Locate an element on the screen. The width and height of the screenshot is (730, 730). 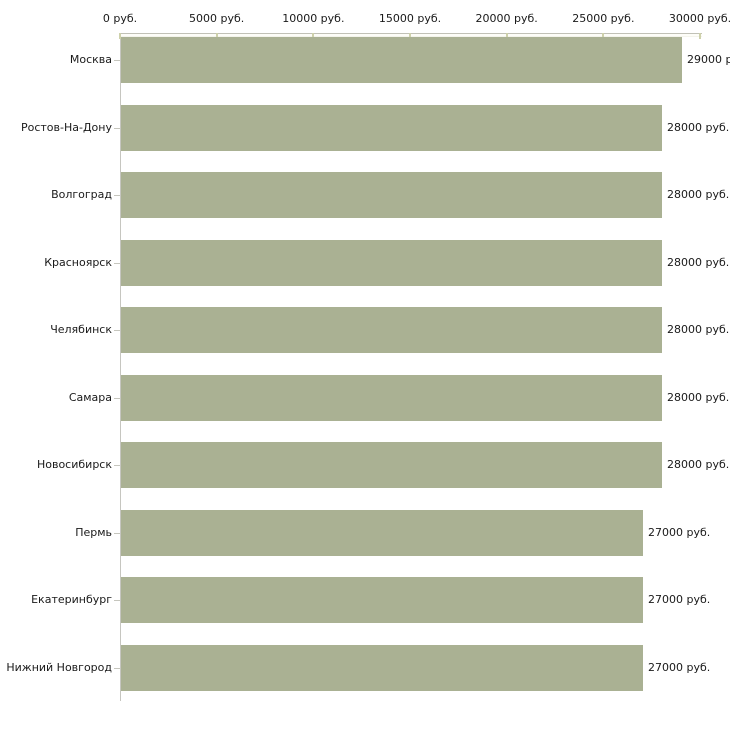
category-label: Самара is located at coordinates (90, 397).